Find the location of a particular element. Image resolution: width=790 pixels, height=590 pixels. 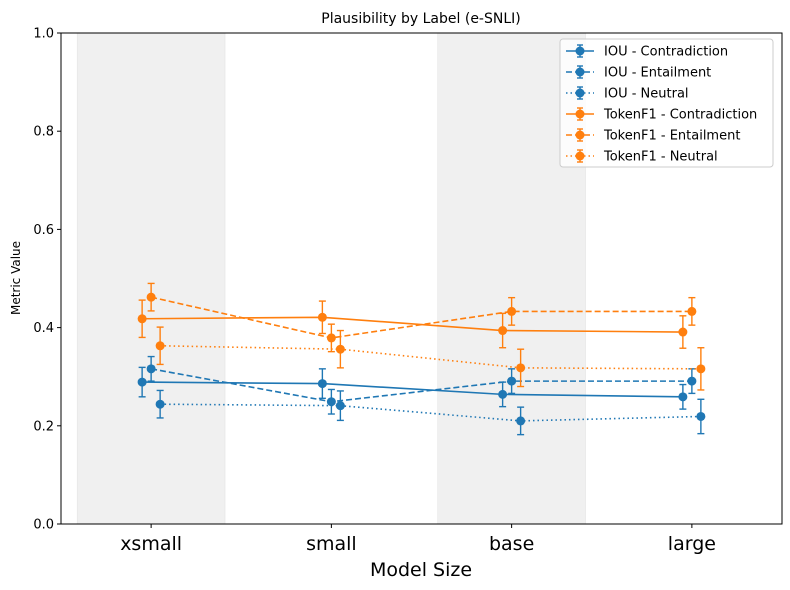

legend-entry: IOU - Entailment is located at coordinates (638, 73).